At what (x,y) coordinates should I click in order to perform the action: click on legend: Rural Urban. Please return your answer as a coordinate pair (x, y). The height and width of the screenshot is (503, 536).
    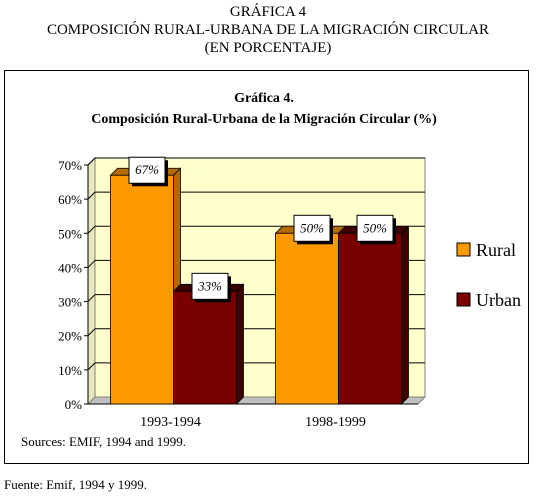
    Looking at the image, I should click on (488, 275).